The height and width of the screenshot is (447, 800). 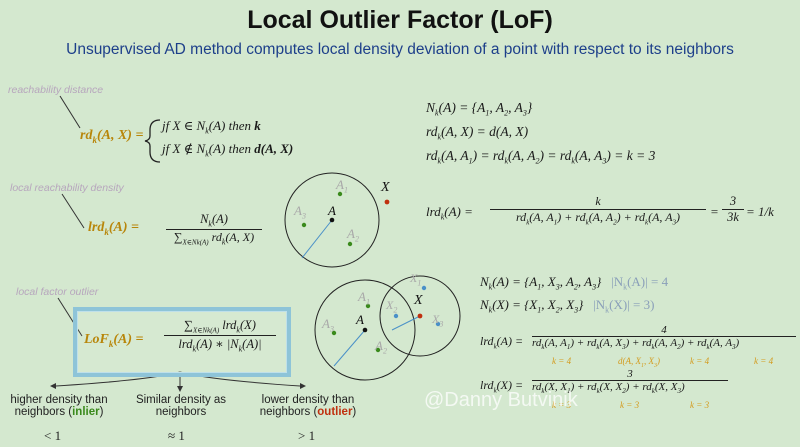 I want to click on rd-ax-line: rdk(A, X) = d(A, X), so click(x=477, y=133).